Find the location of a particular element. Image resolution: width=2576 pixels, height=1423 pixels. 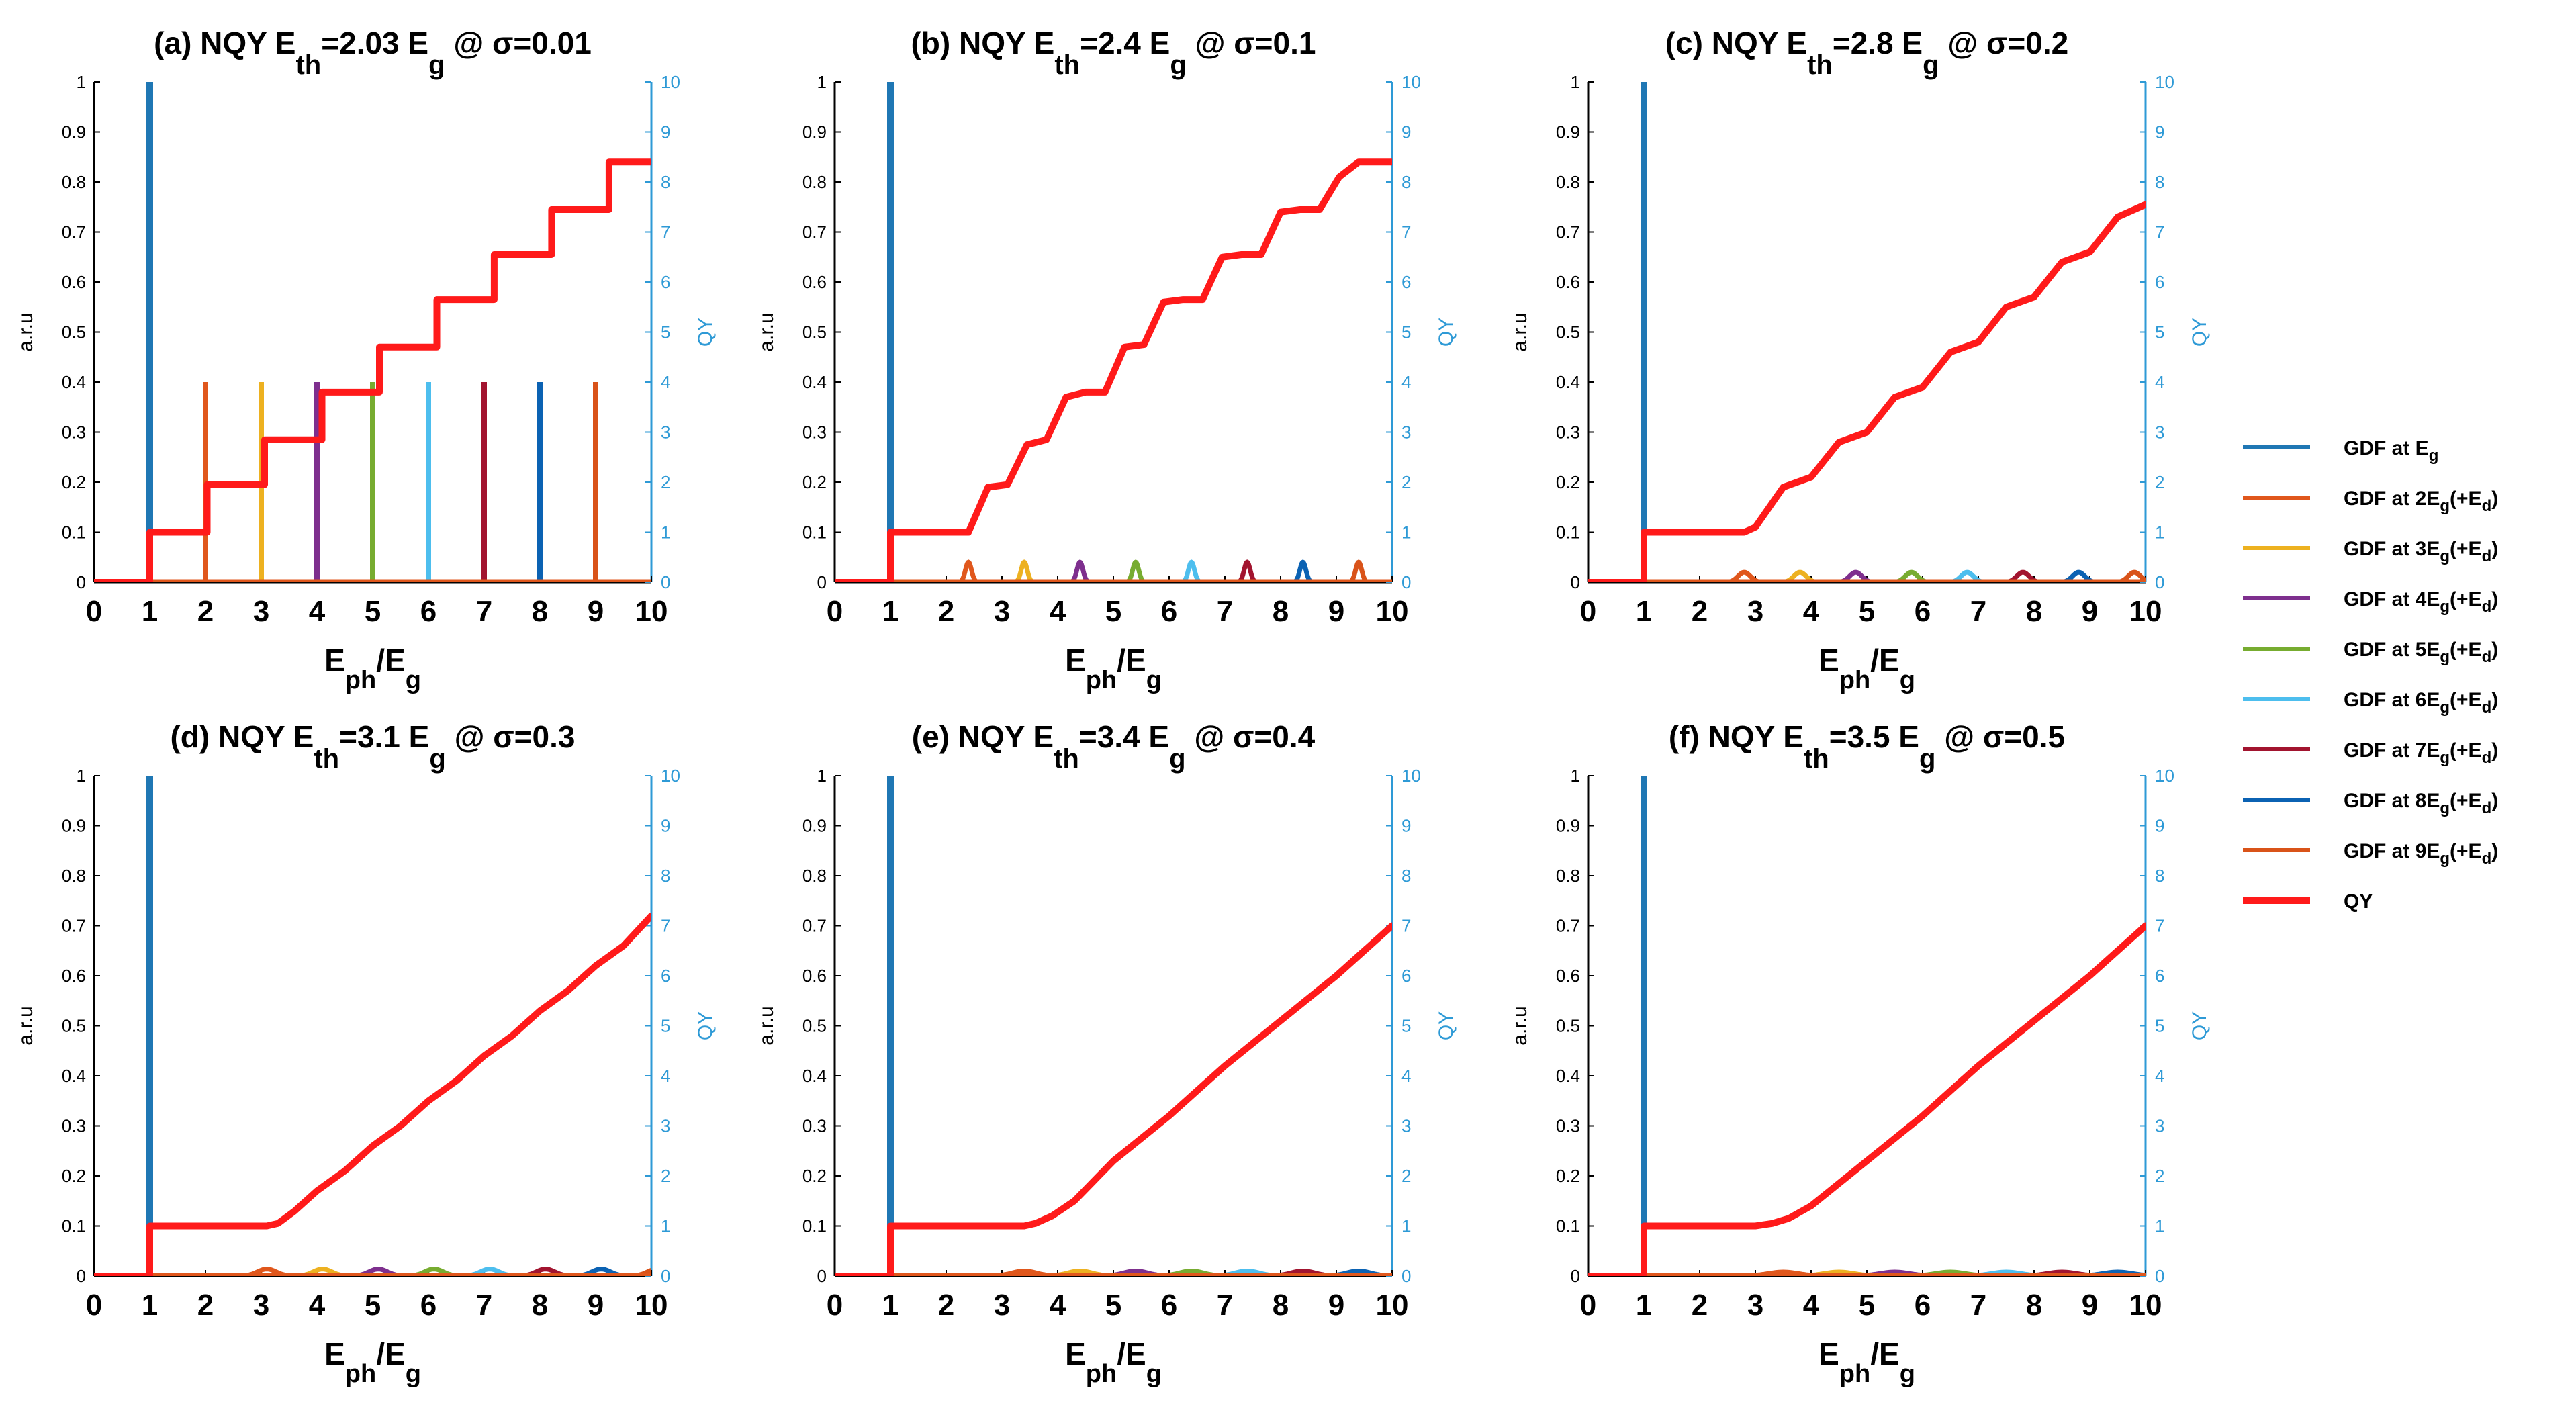

y-left-tick-label: 0.8 is located at coordinates (1568, 876).